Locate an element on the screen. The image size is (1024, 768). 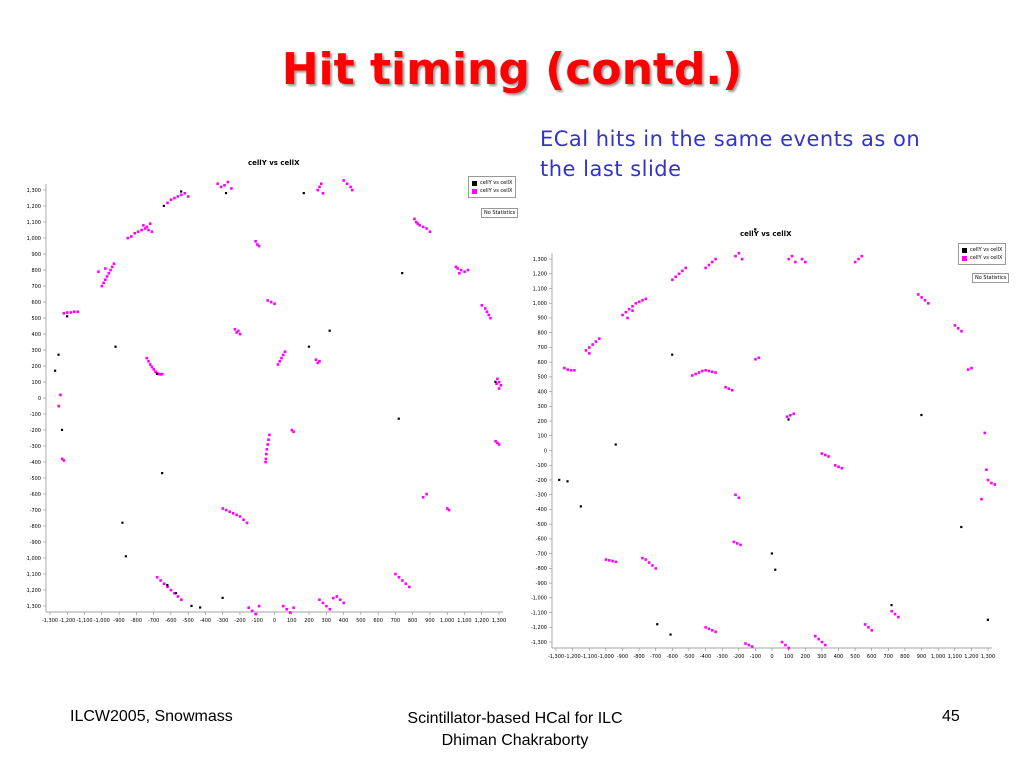
x-tick-label: 300 is located at coordinates (327, 621).